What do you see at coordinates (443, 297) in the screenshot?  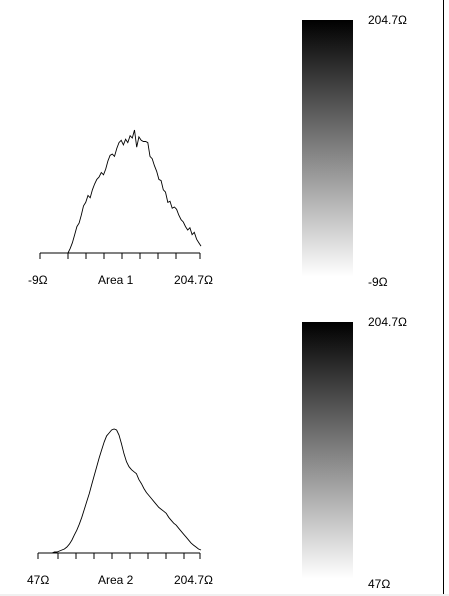 I see `divider-line` at bounding box center [443, 297].